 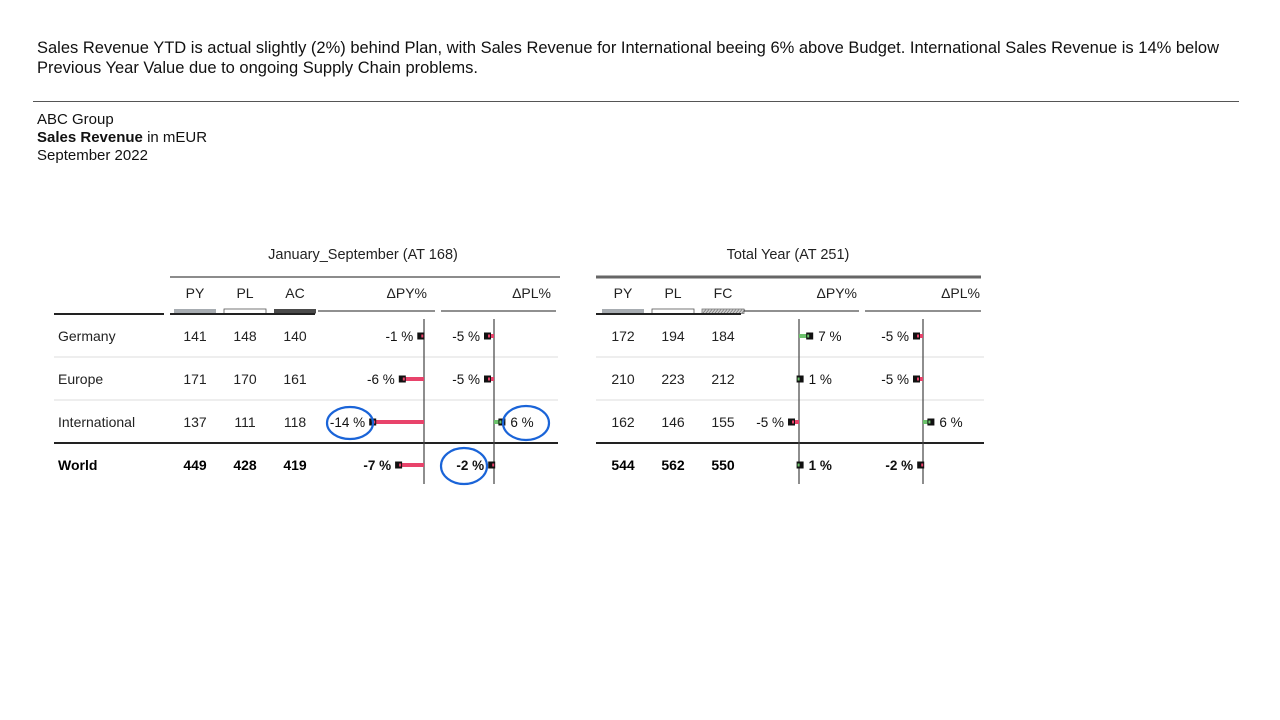 What do you see at coordinates (377, 465) in the screenshot?
I see `total-variance-label: -7 %` at bounding box center [377, 465].